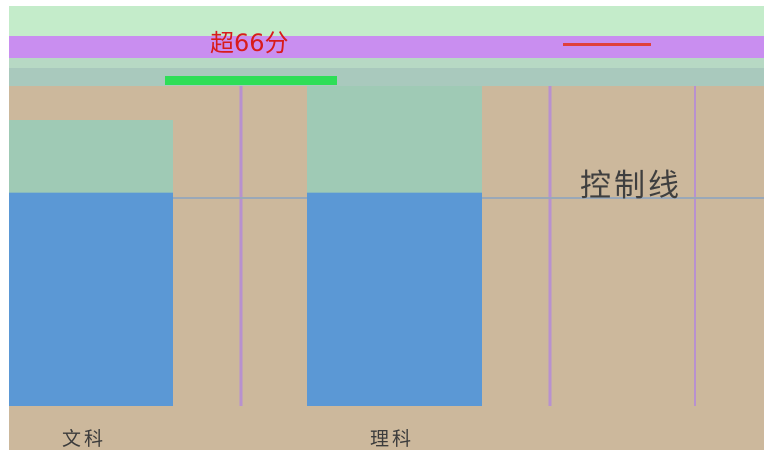 The height and width of the screenshot is (450, 764). Describe the element at coordinates (84, 439) in the screenshot. I see `category-label-wenke: 文科` at that location.